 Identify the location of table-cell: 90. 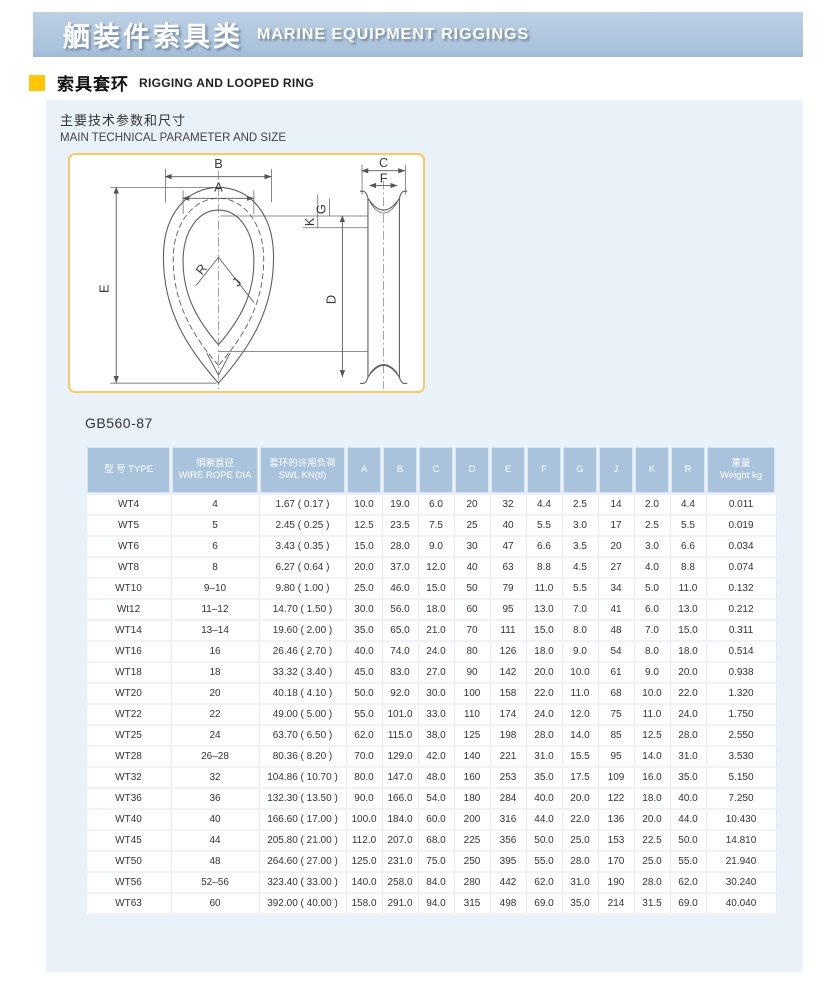
(472, 673).